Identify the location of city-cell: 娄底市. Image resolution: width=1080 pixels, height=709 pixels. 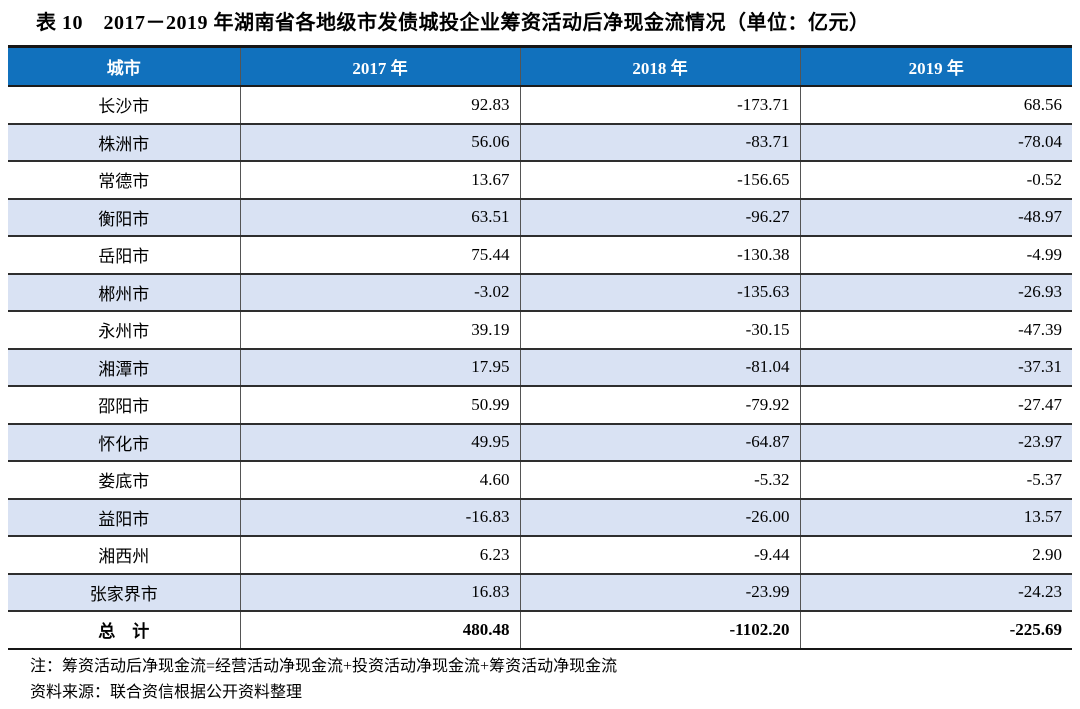
(124, 480).